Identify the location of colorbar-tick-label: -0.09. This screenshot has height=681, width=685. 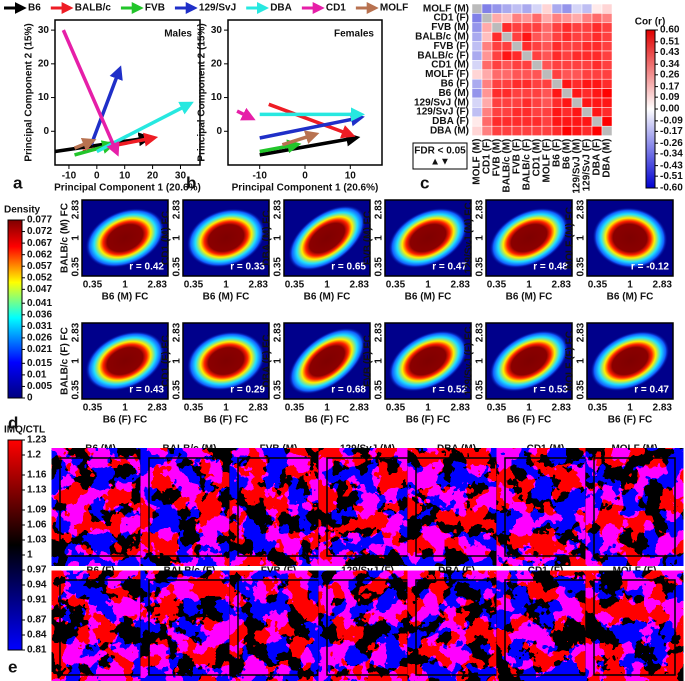
(671, 120).